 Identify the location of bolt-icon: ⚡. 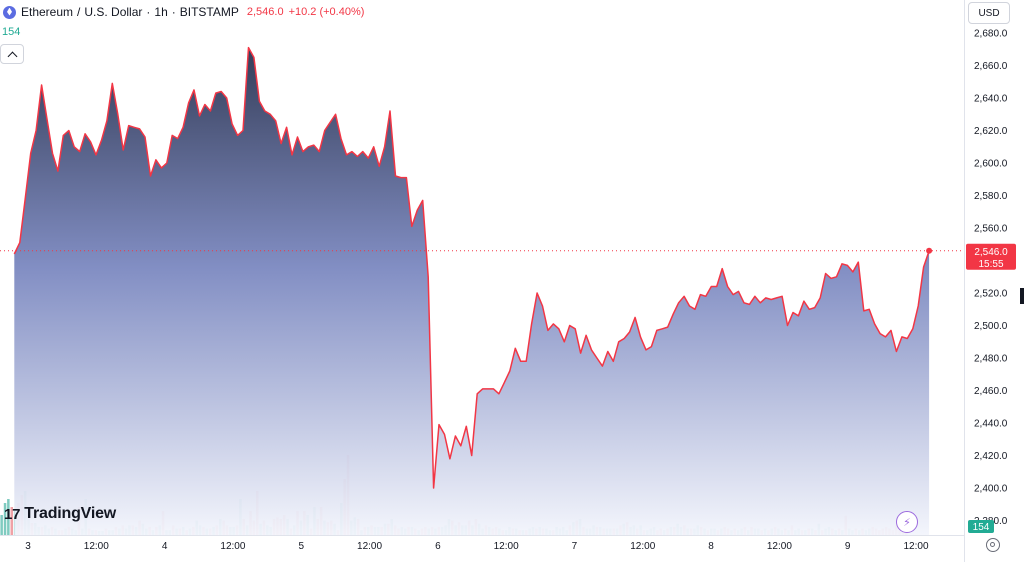
(907, 522).